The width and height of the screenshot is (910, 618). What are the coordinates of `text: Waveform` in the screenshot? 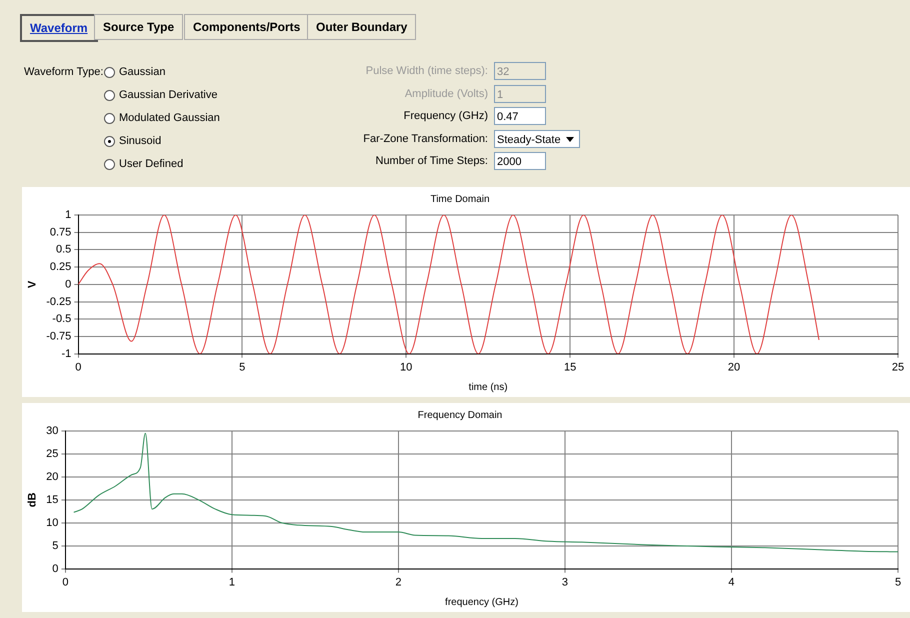 It's located at (59, 28).